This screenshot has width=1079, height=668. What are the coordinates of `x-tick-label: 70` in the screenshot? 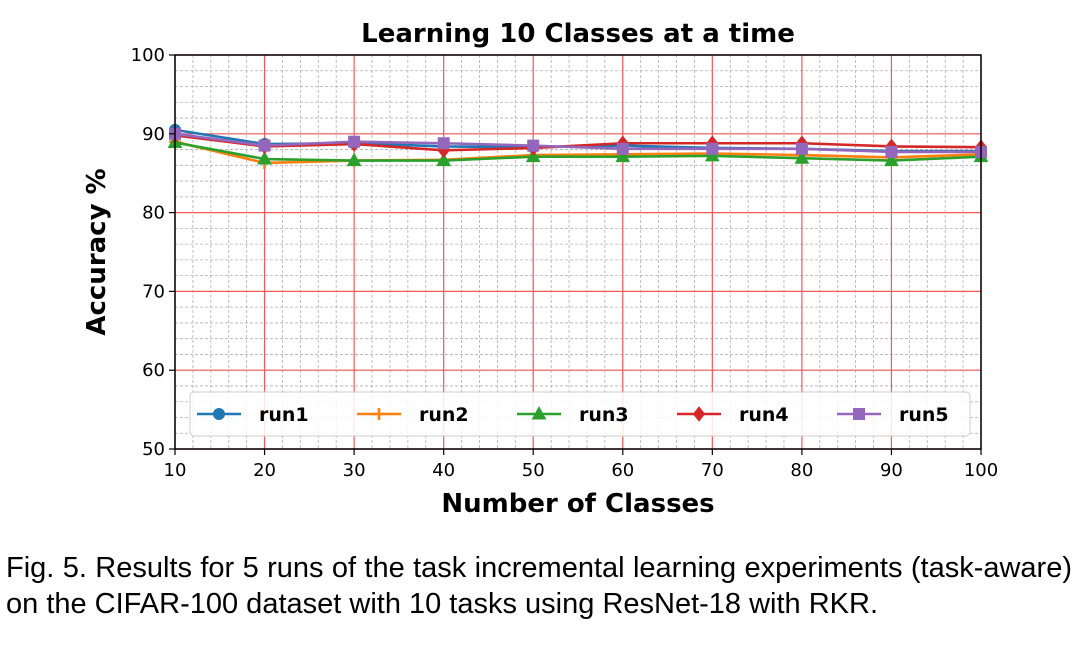 It's located at (712, 470).